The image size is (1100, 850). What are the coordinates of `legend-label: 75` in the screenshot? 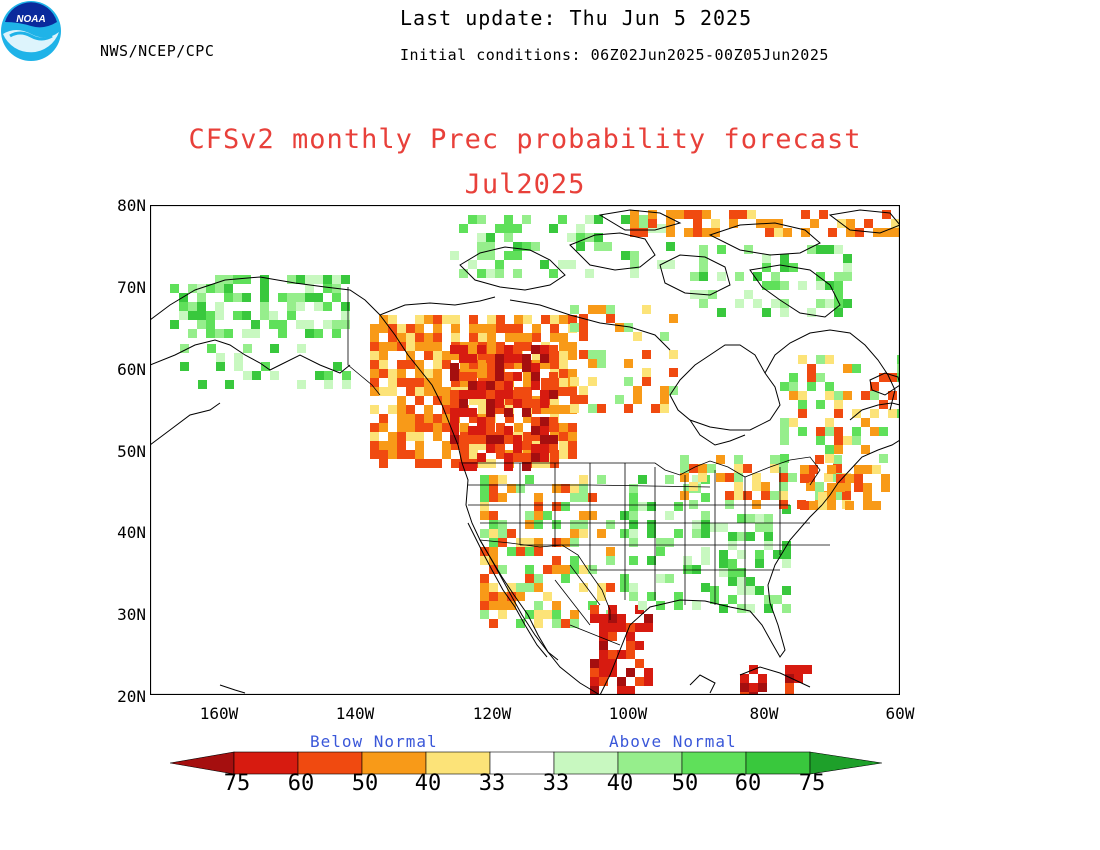 It's located at (237, 783).